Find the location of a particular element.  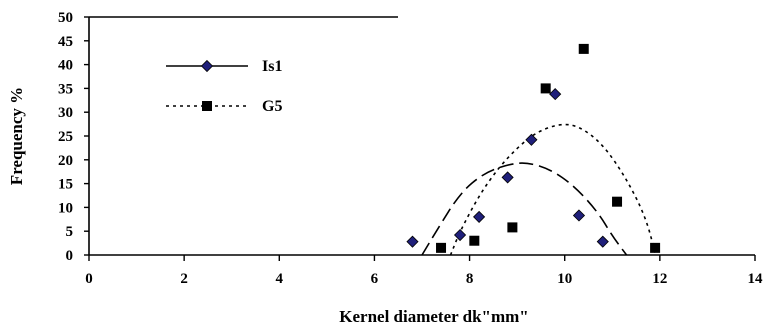

y-axis-title: Frequency % is located at coordinates (16, 136).